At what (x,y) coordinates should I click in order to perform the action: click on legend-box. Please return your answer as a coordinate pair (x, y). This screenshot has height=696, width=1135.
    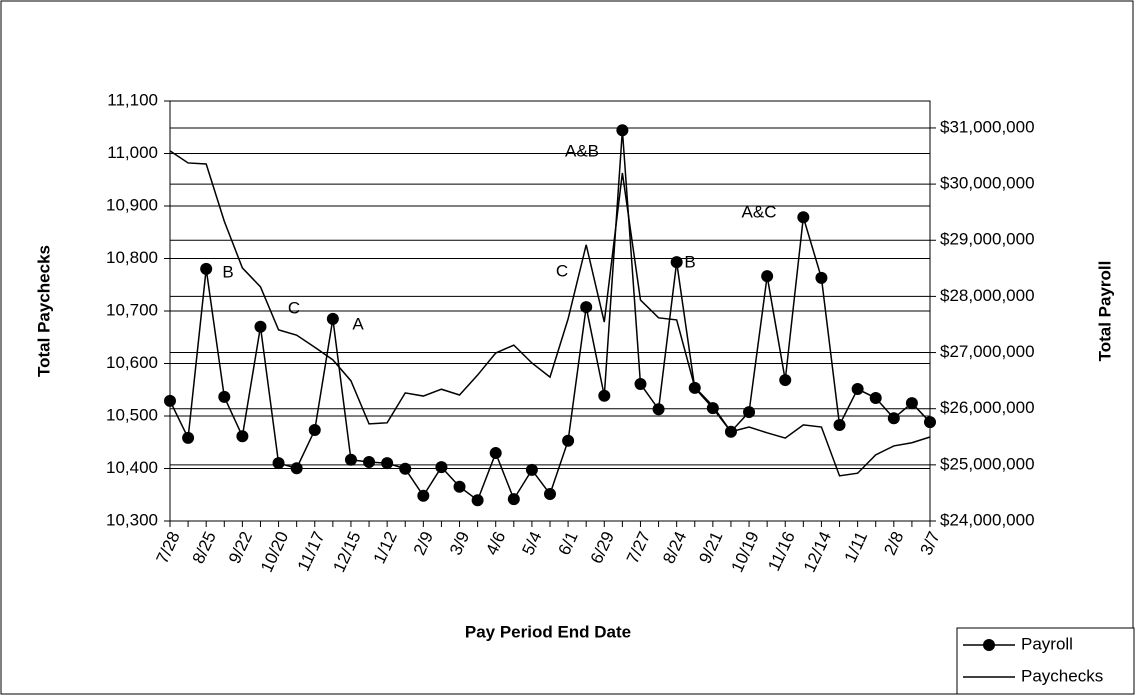
    Looking at the image, I should click on (1045, 661).